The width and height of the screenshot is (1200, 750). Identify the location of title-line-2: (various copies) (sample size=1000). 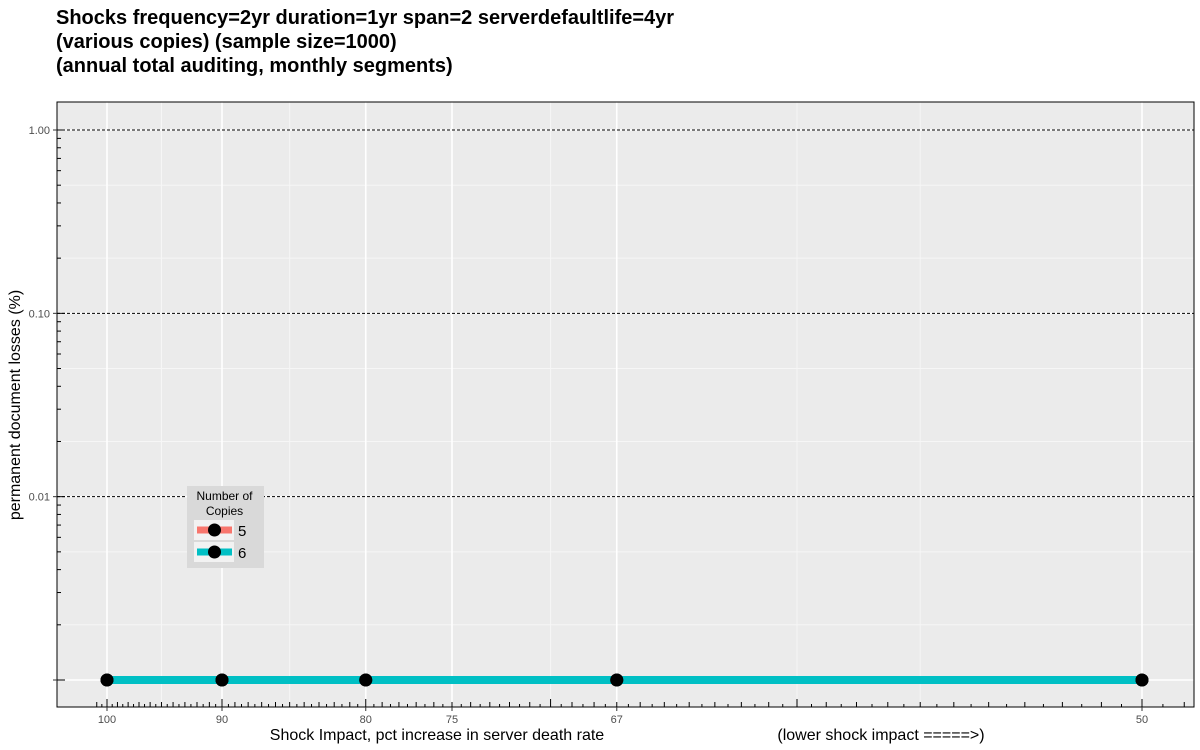
(226, 42).